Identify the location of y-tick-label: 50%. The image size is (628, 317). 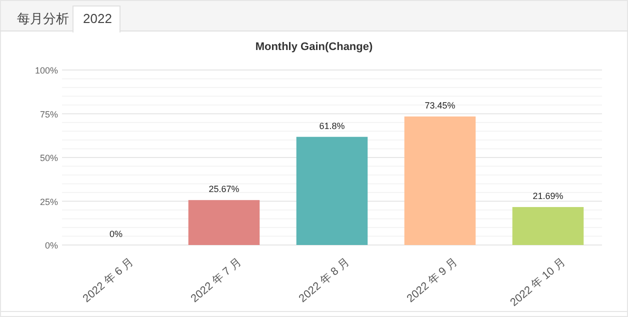
(49, 158).